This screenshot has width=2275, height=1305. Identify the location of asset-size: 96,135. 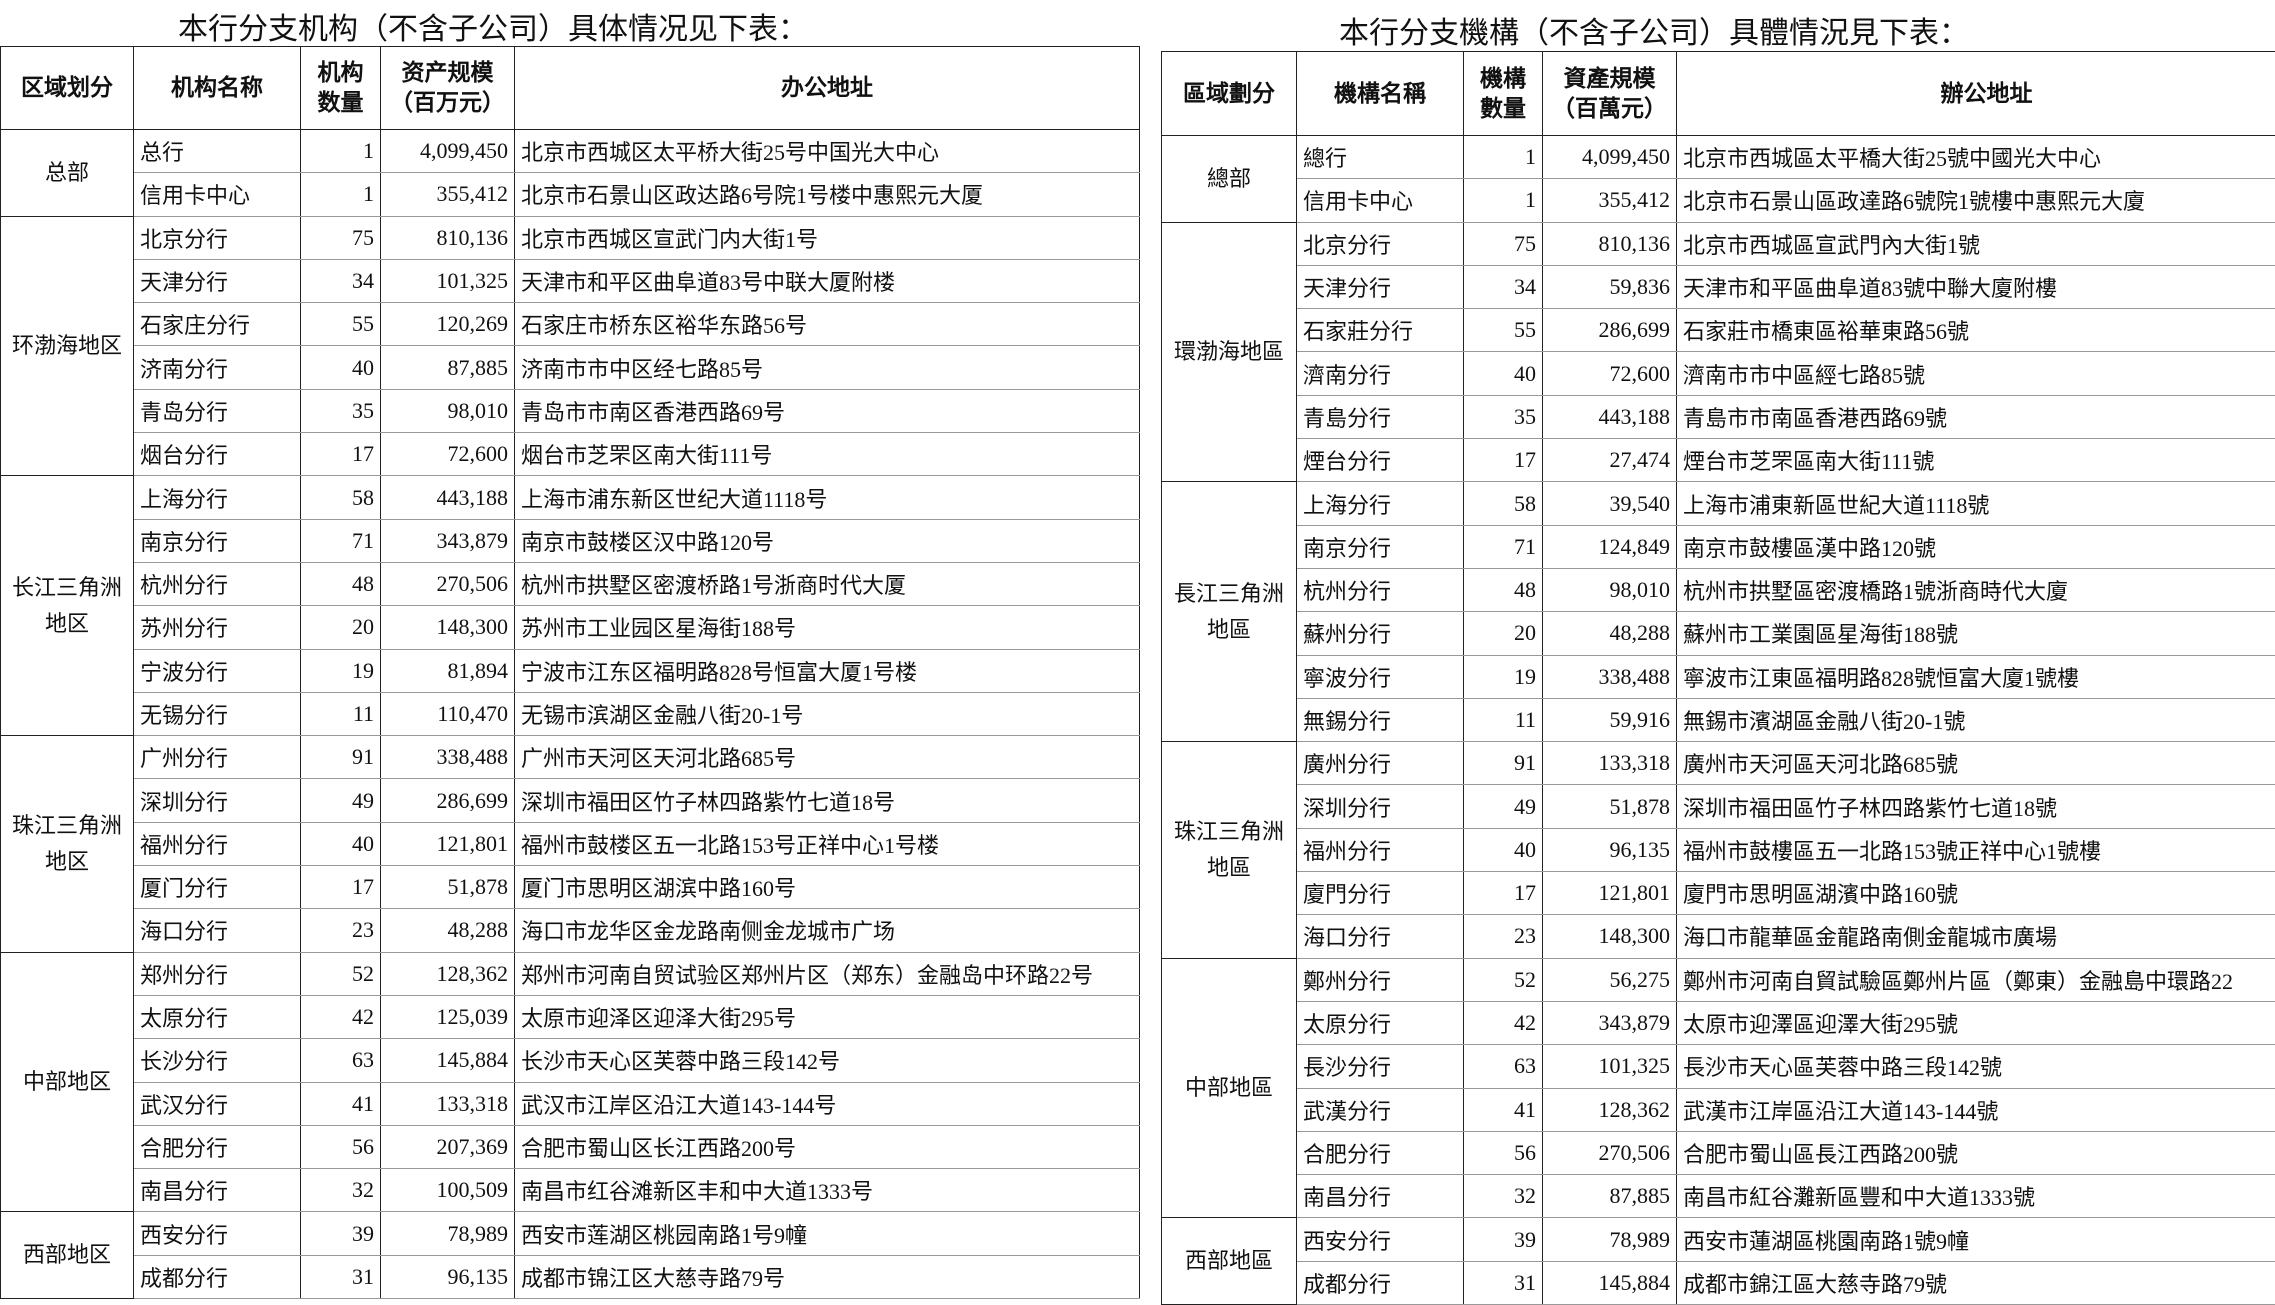
(1610, 849).